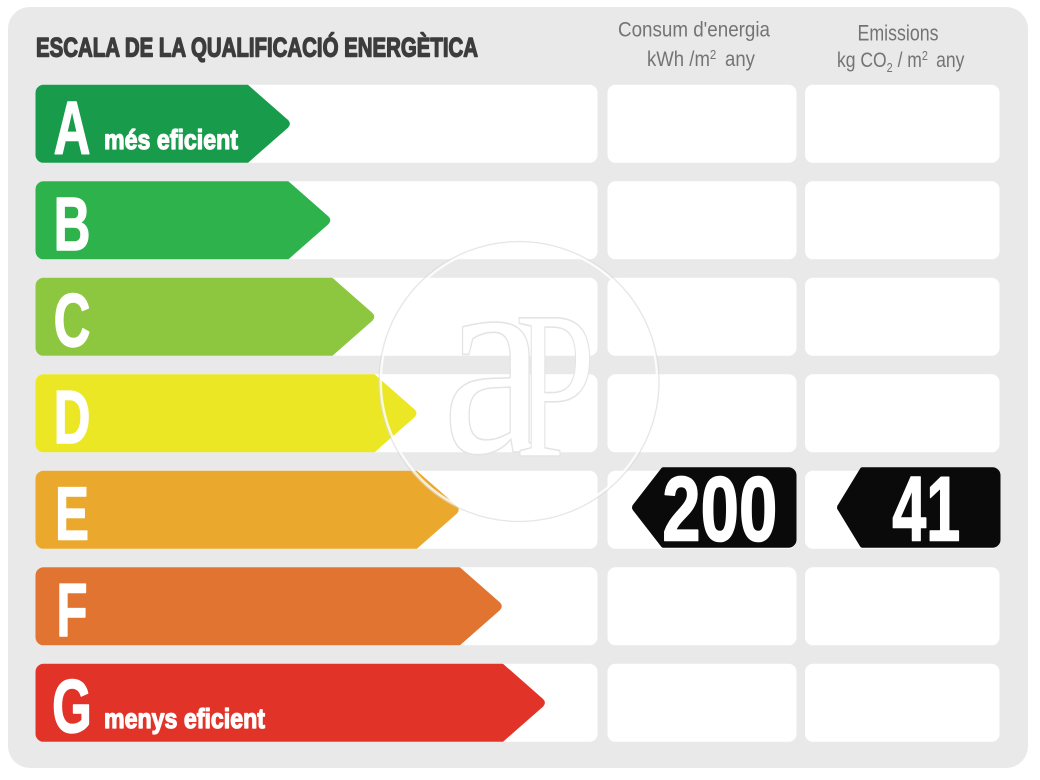 The width and height of the screenshot is (1040, 780). What do you see at coordinates (72, 417) in the screenshot?
I see `svg-text: D` at bounding box center [72, 417].